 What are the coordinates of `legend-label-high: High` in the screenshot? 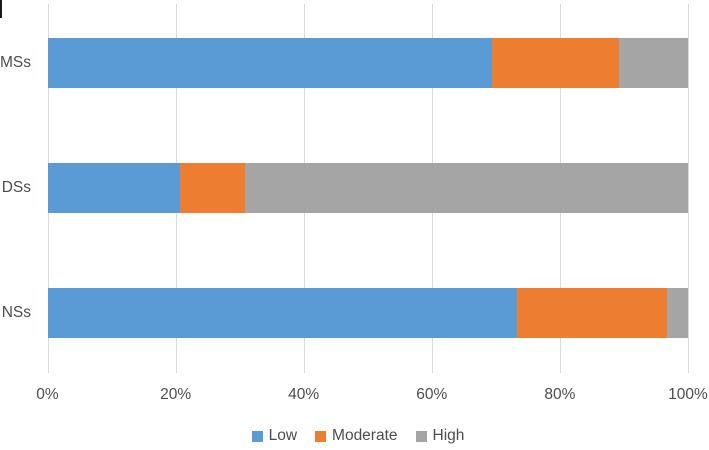 It's located at (448, 435).